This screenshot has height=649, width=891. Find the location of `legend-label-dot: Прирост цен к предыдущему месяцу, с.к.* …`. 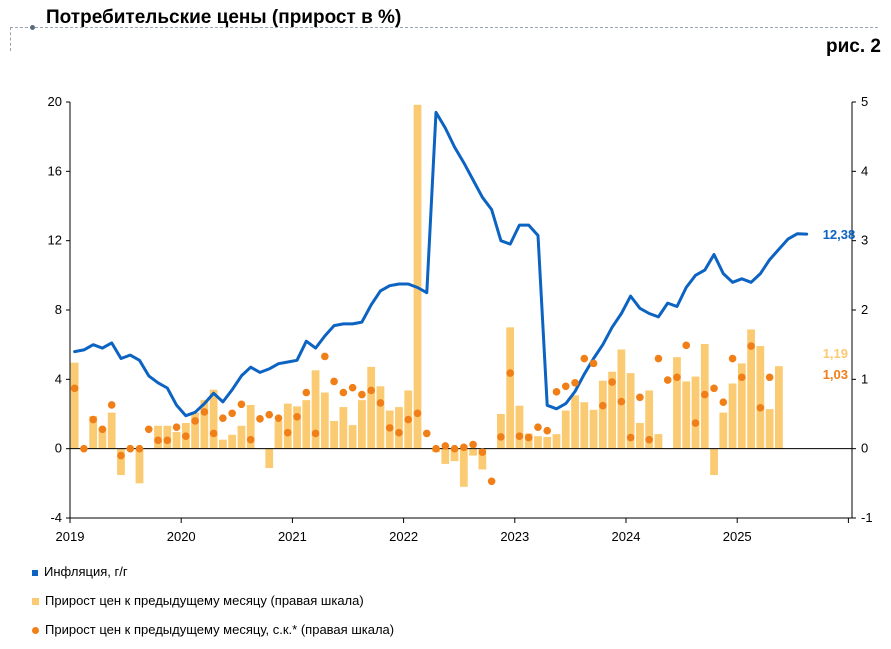

legend-label-dot: Прирост цен к предыдущему месяцу, с.к.* … is located at coordinates (220, 629).